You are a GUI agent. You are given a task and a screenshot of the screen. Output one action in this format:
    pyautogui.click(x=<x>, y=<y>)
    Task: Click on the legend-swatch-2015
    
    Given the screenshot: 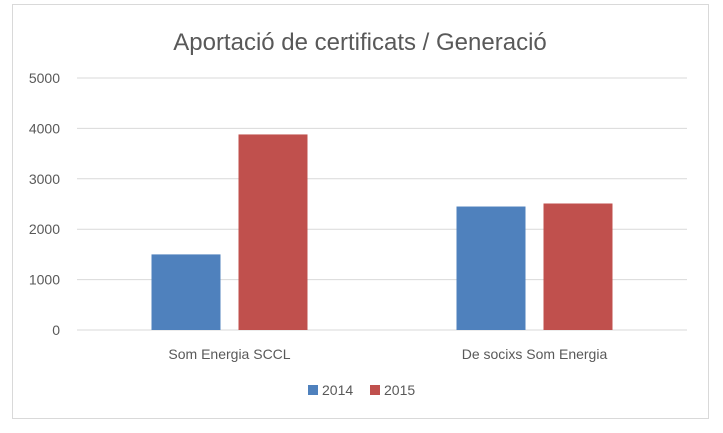 What is the action you would take?
    pyautogui.click(x=375, y=390)
    